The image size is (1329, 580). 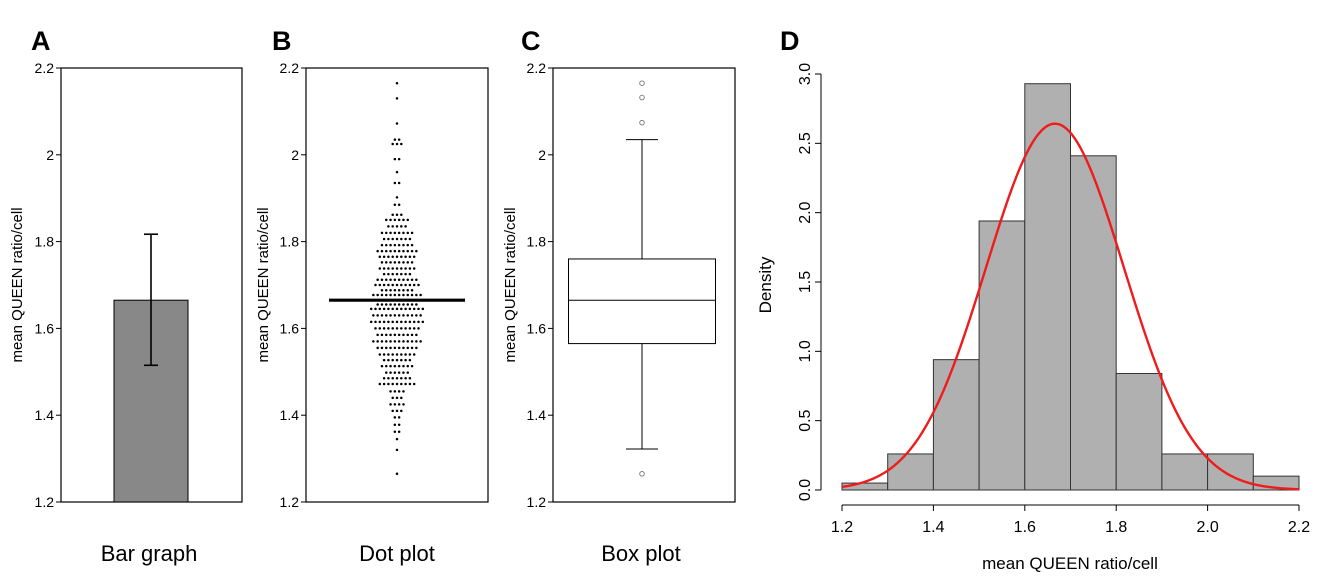 I want to click on y-tick-label: 1.6, so click(x=537, y=328).